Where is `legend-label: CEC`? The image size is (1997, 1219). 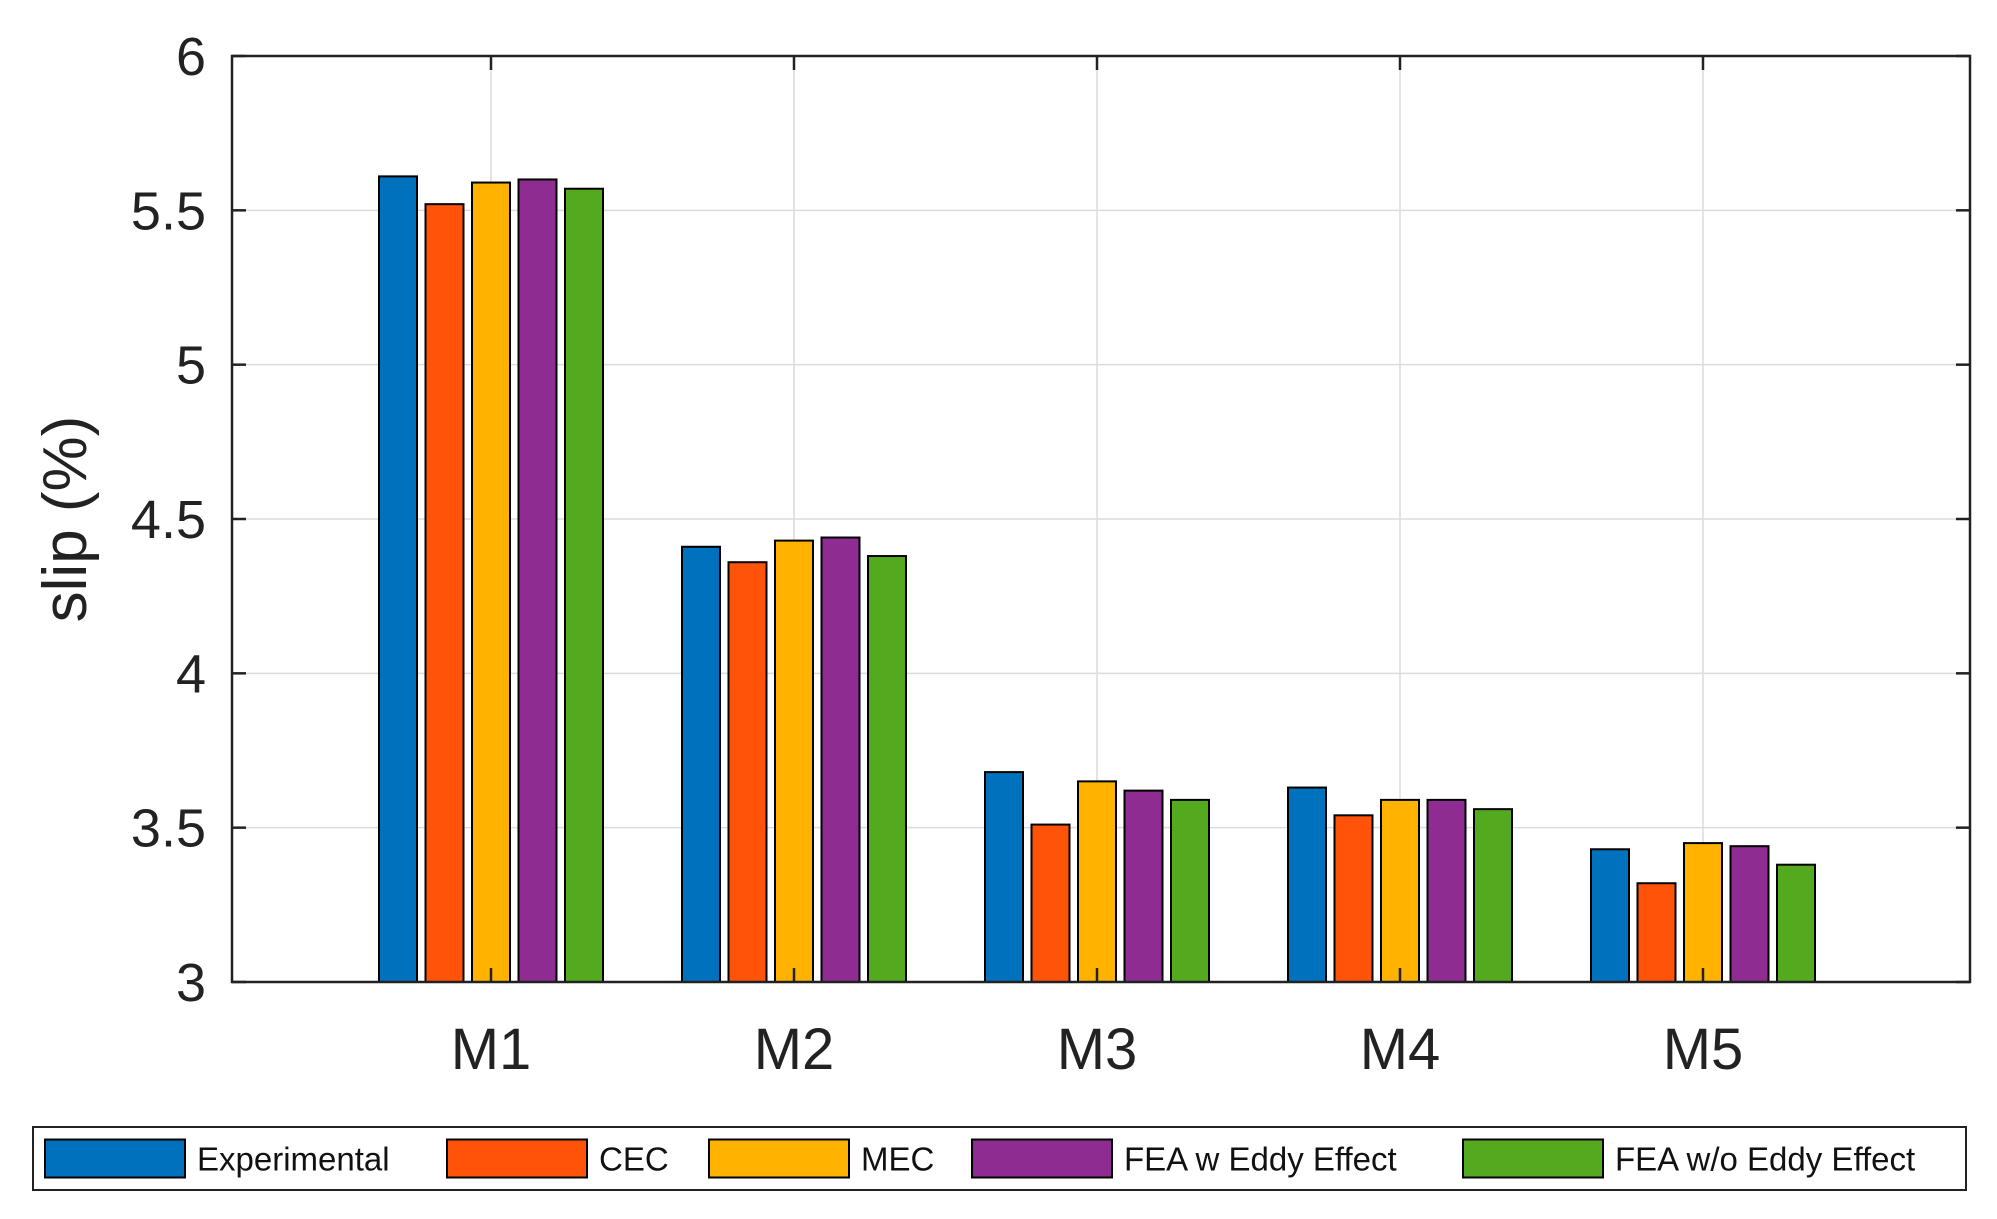
legend-label: CEC is located at coordinates (634, 1159).